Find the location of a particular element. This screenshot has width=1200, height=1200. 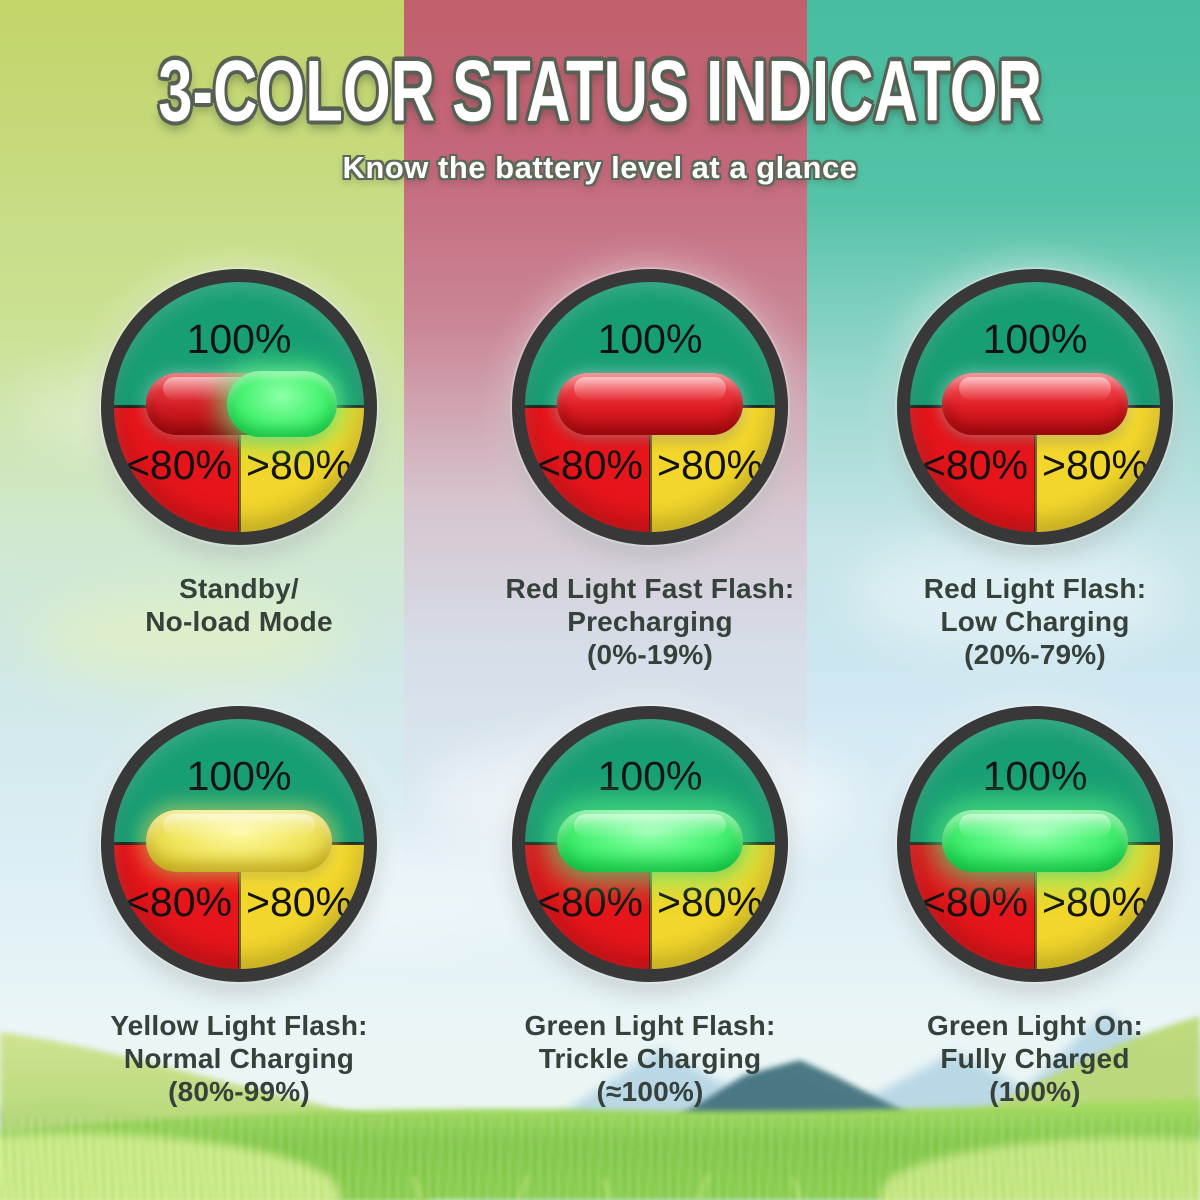

indicator-caption: Green Light On: Fully Charged (100%) is located at coordinates (1035, 1058).